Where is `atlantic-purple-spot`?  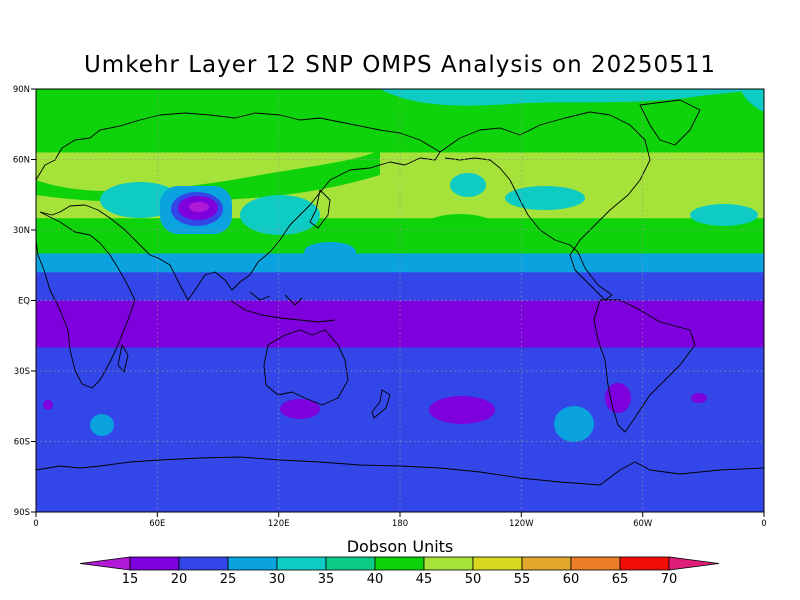
atlantic-purple-spot is located at coordinates (699, 398).